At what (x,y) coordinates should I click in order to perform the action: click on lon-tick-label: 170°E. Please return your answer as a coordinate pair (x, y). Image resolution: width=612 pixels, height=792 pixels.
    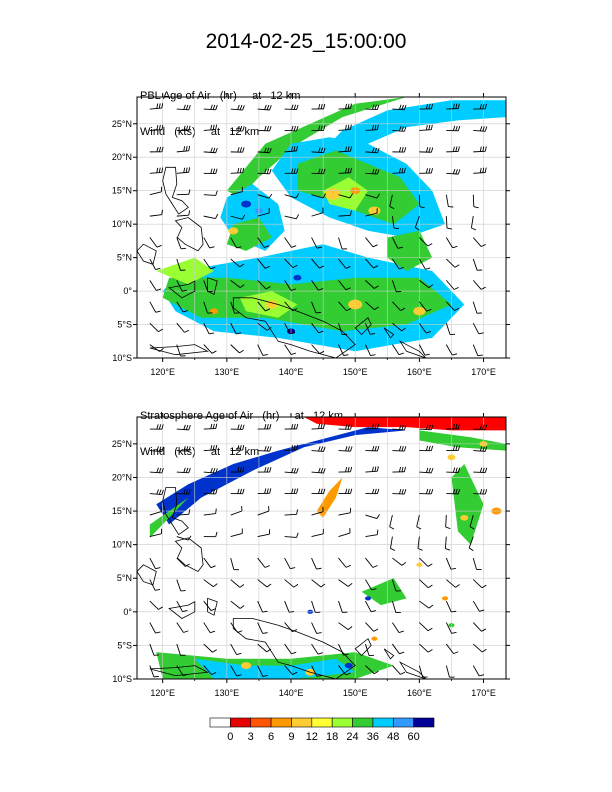
    Looking at the image, I should click on (483, 372).